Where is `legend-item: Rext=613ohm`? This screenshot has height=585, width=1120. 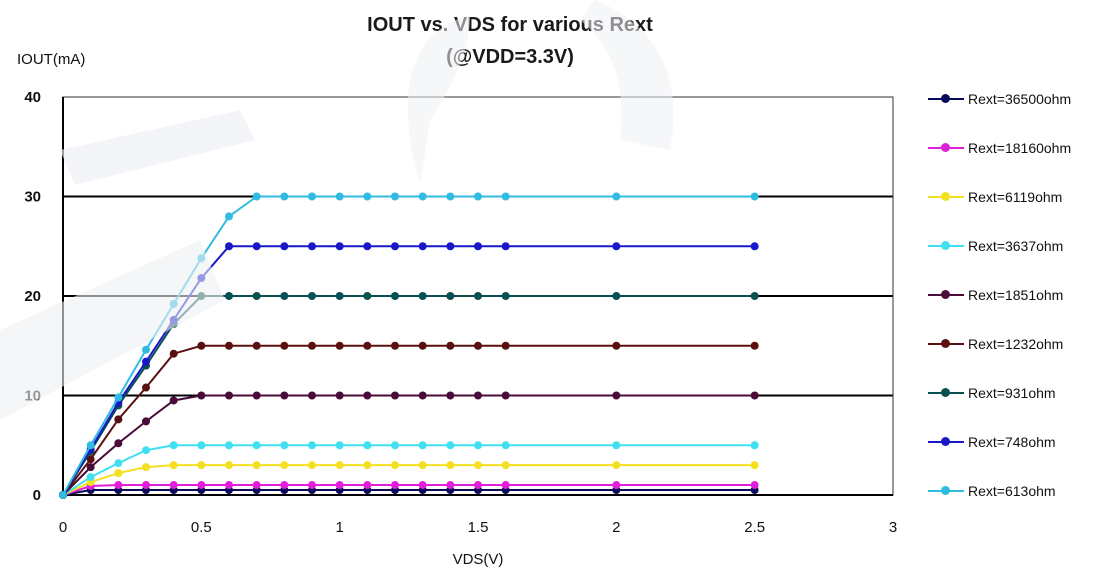 legend-item: Rext=613ohm is located at coordinates (992, 491).